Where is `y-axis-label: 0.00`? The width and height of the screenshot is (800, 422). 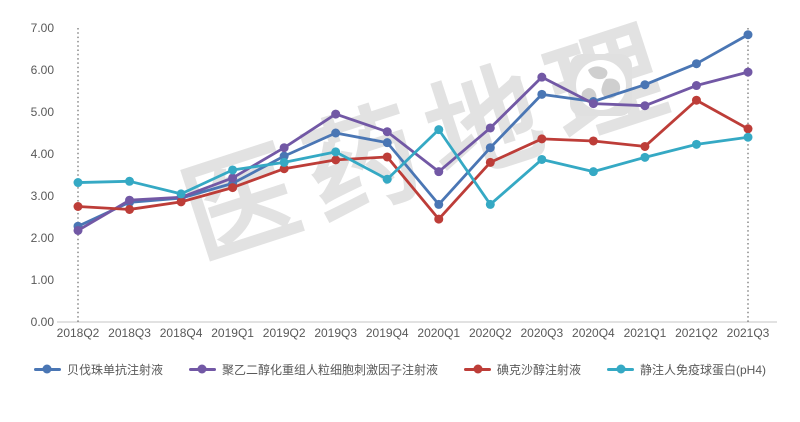
y-axis-label: 0.00 is located at coordinates (43, 322).